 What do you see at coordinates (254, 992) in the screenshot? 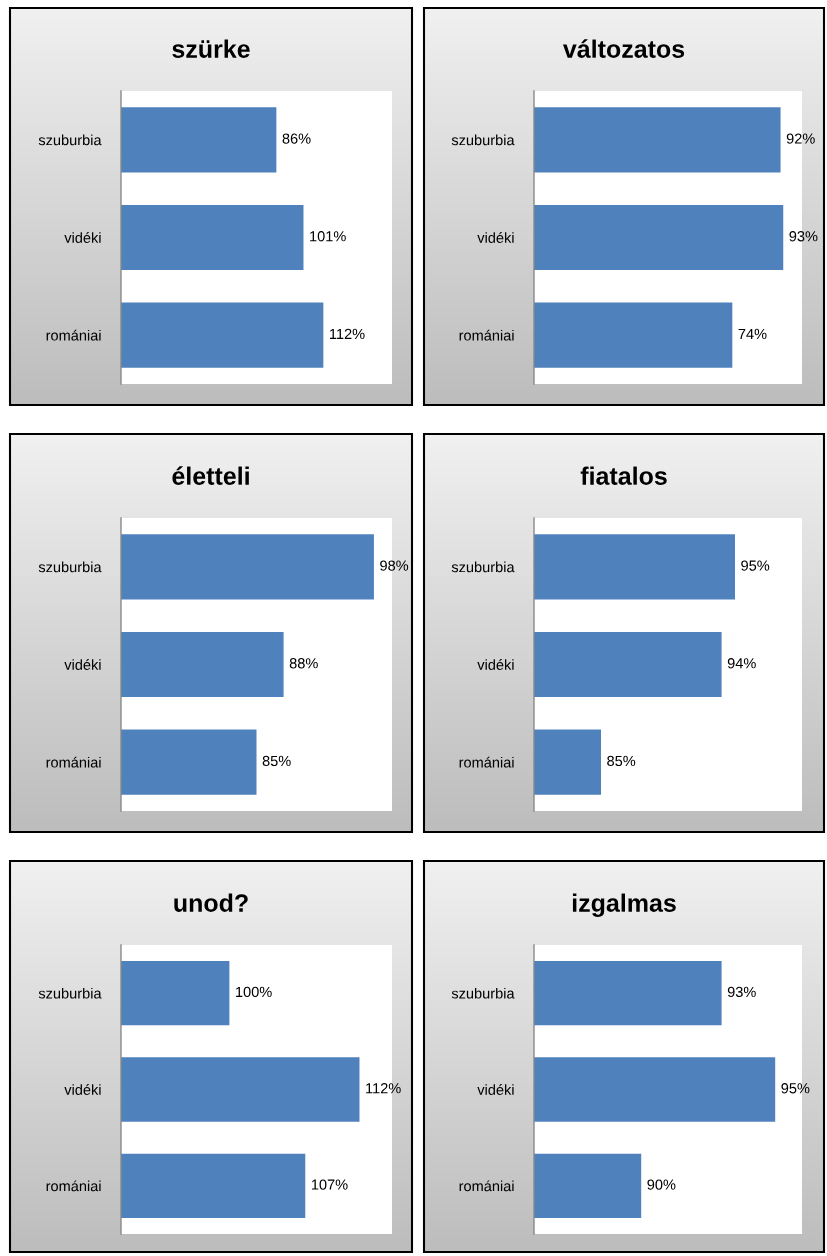
I see `data-label: 100%` at bounding box center [254, 992].